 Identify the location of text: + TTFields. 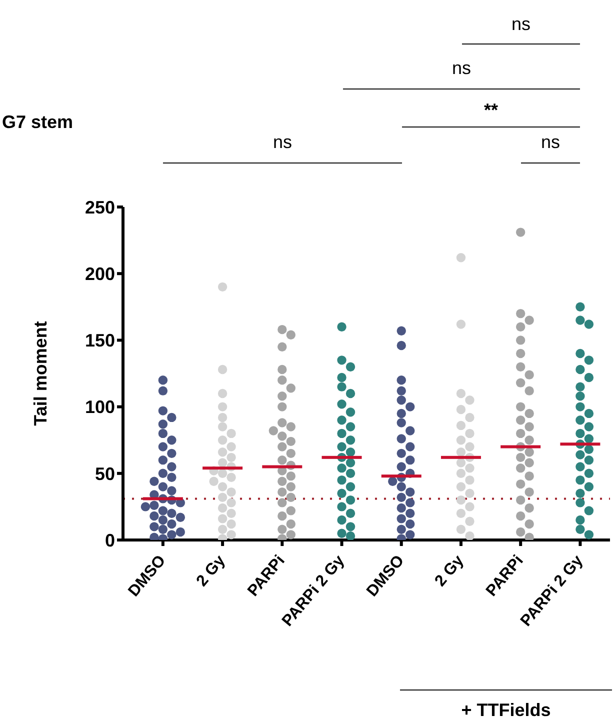
(506, 710).